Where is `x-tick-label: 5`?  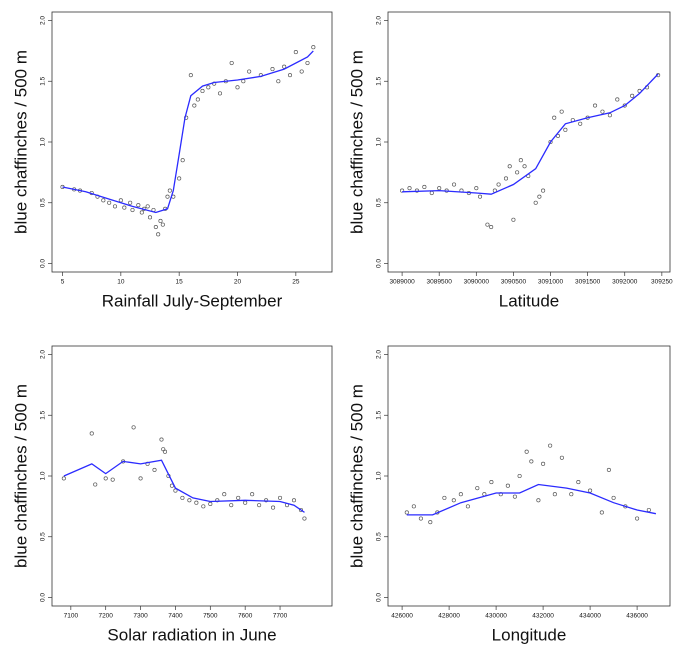
x-tick-label: 5 is located at coordinates (63, 282).